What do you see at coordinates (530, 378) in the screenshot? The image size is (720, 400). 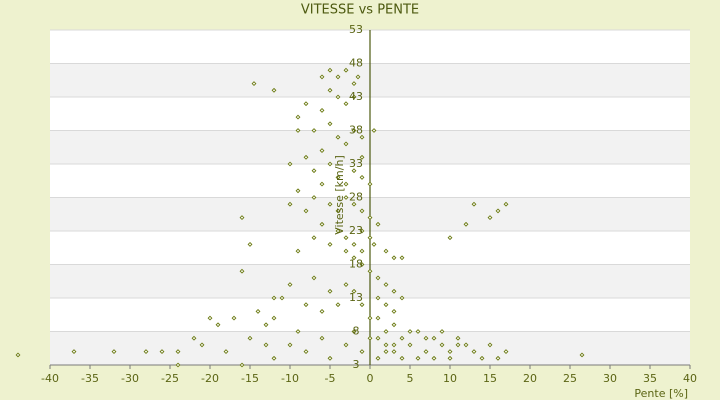 I see `x-tick-label: 20` at bounding box center [530, 378].